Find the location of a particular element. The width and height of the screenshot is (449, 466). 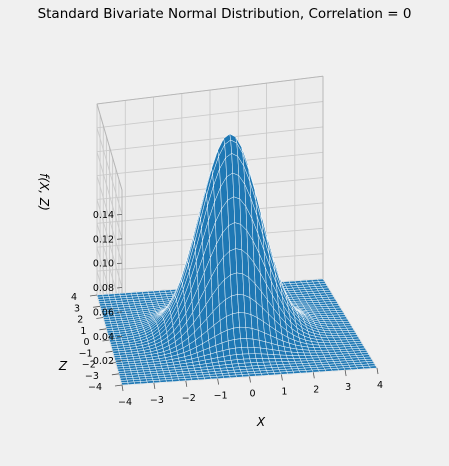

x-tick-label: 1 is located at coordinates (284, 391).